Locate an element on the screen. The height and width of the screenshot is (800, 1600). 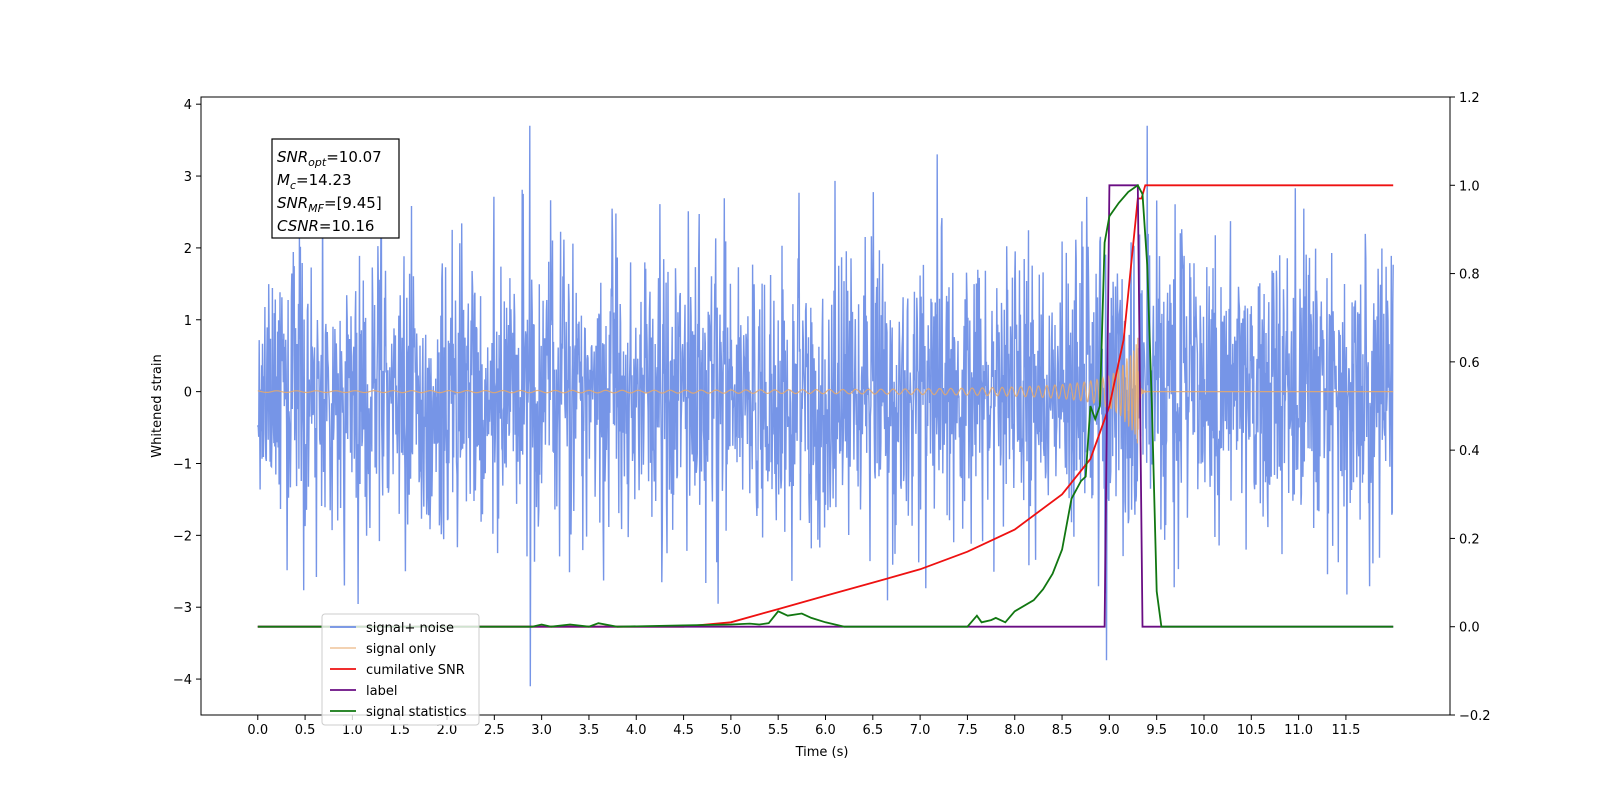
x-tick-label: 1.0 is located at coordinates (352, 730).